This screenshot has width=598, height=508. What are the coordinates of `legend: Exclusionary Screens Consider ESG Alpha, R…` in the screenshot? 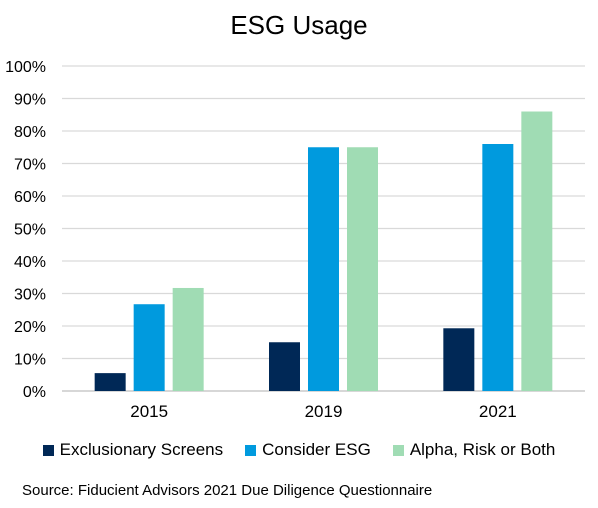 It's located at (299, 450).